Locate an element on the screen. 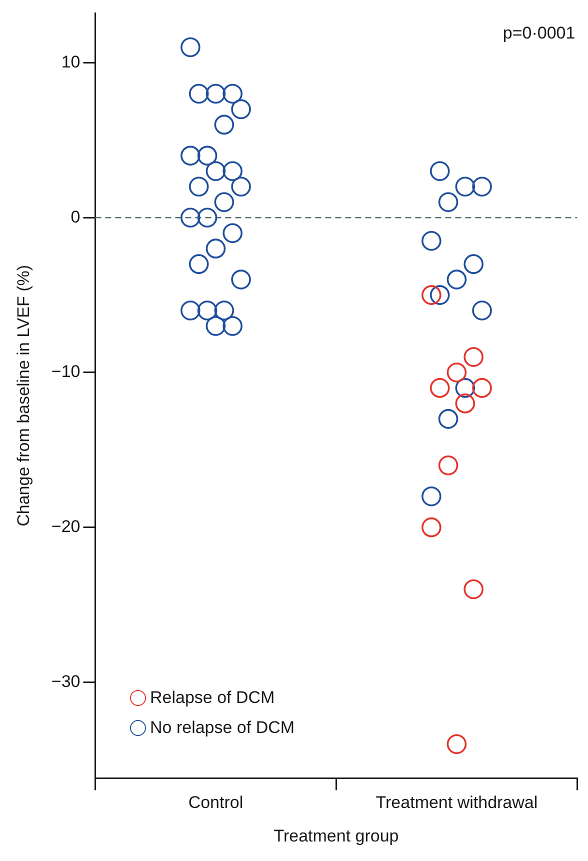 The height and width of the screenshot is (861, 588). x-tick-label: Treatment withdrawal is located at coordinates (457, 802).